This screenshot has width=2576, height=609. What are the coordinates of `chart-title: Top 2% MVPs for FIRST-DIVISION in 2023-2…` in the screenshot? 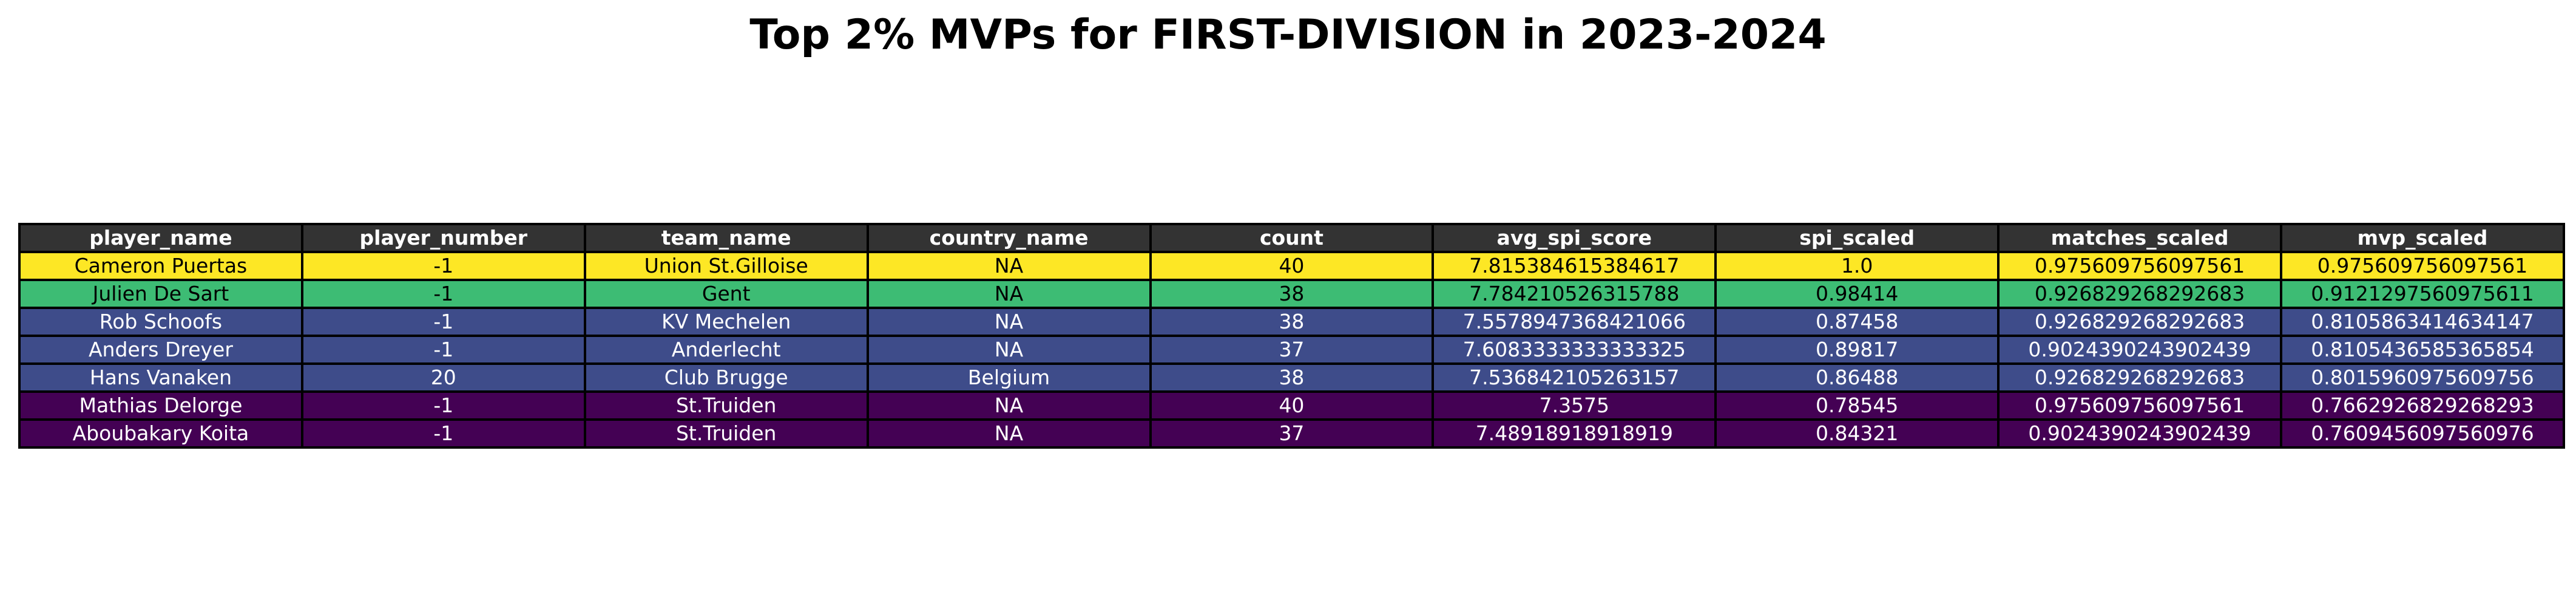 It's located at (1288, 35).